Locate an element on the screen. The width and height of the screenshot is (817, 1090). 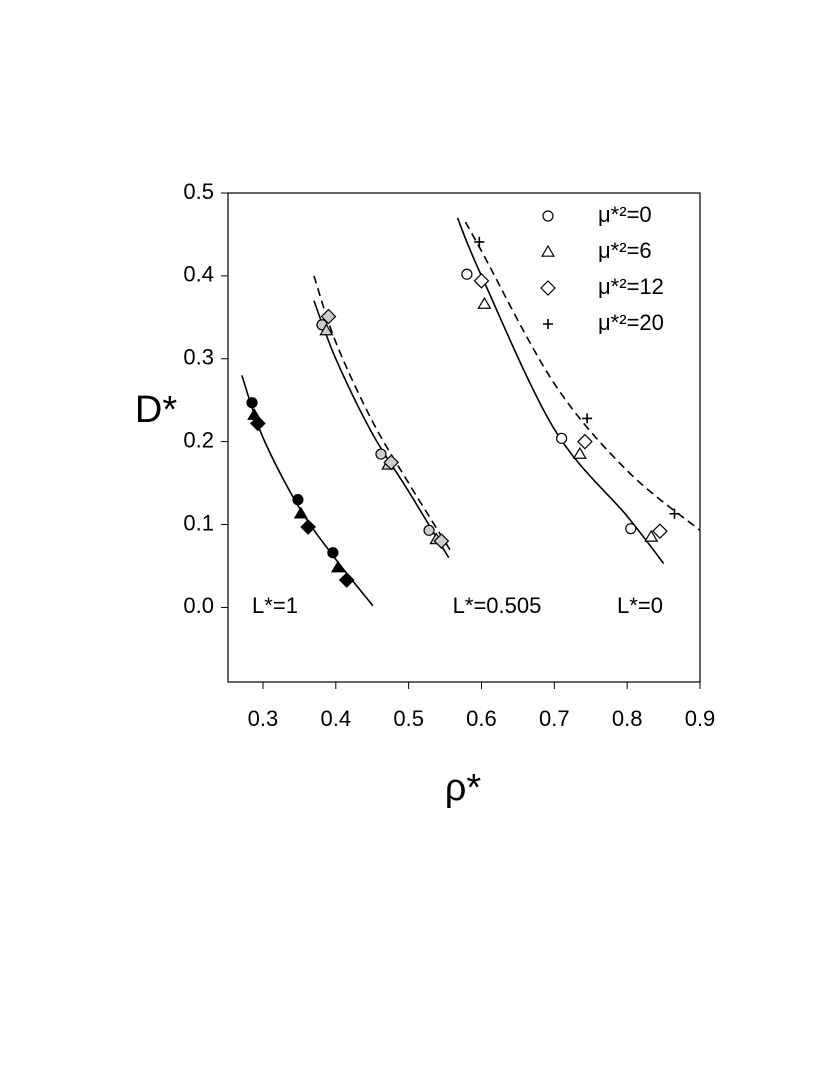
y-axis-label: D* is located at coordinates (156, 410).